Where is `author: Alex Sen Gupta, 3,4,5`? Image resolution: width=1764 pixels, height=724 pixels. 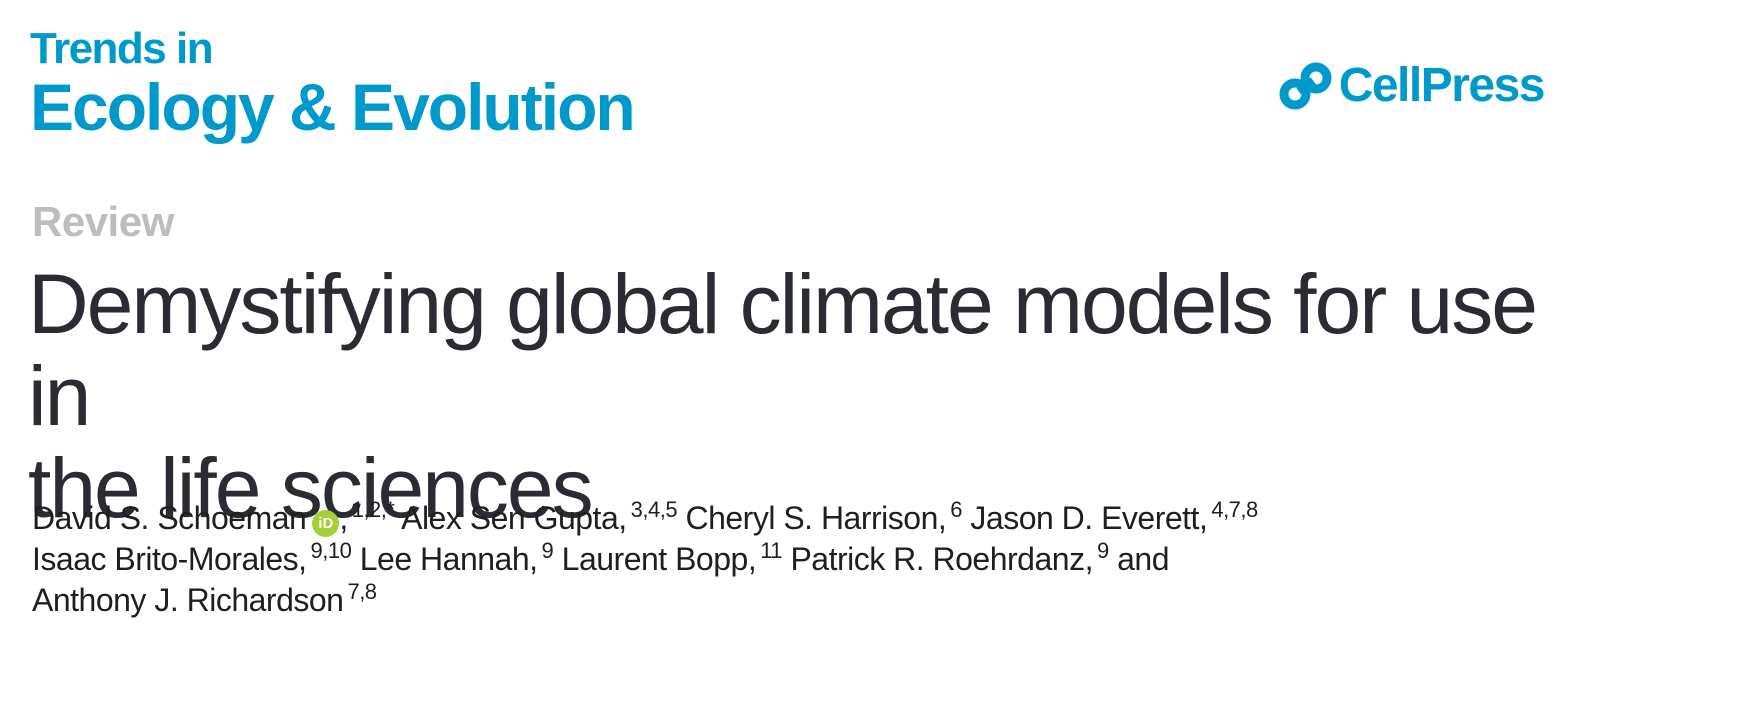 author: Alex Sen Gupta, 3,4,5 is located at coordinates (539, 517).